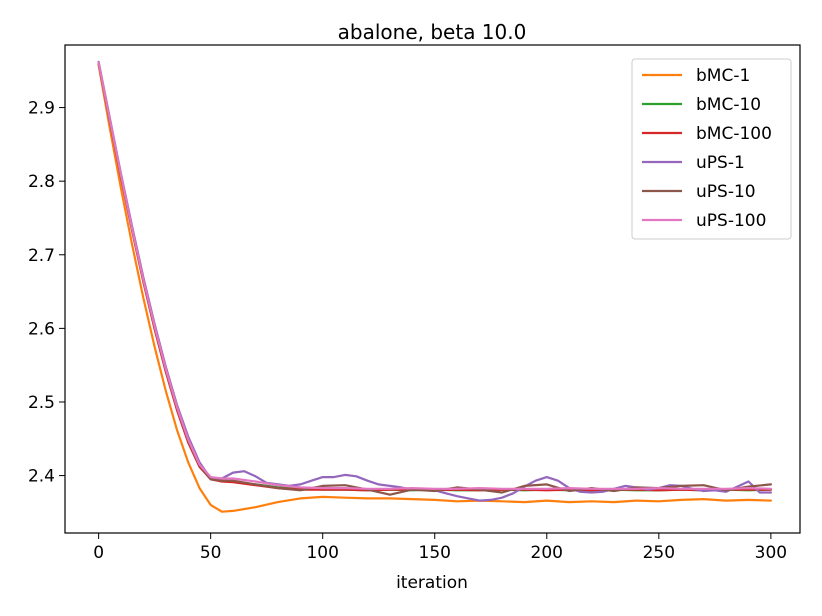  Describe the element at coordinates (322, 553) in the screenshot. I see `x-tick-label: 100` at that location.